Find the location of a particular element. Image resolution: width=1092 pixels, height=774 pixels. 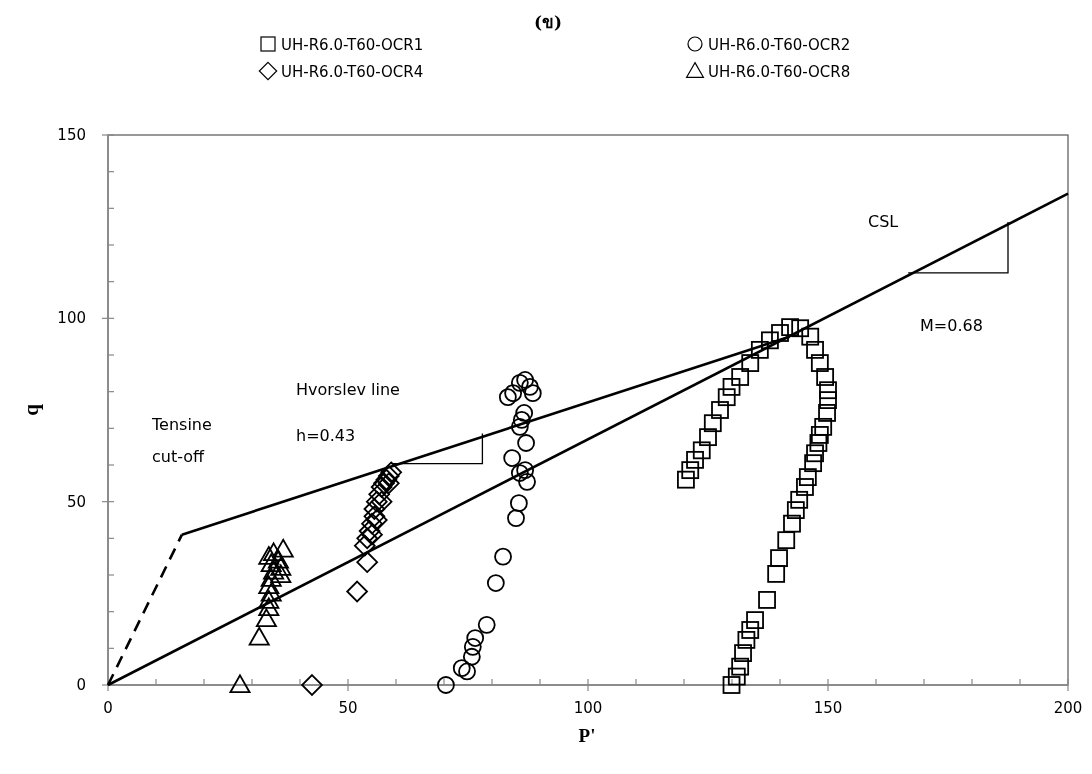

y-tick-label: 0 is located at coordinates (81, 685).